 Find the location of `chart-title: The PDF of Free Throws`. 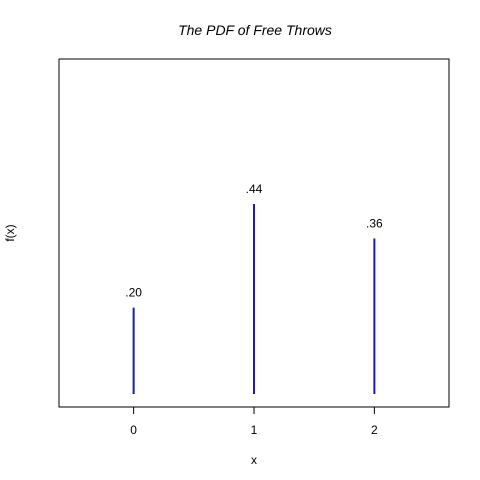

chart-title: The PDF of Free Throws is located at coordinates (255, 30).